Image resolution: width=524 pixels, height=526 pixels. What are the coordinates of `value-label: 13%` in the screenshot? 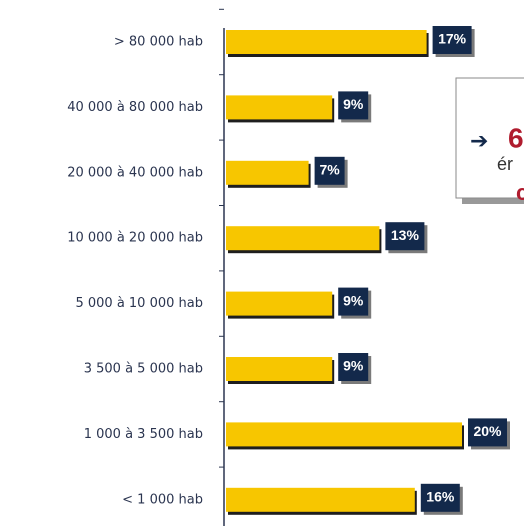 It's located at (405, 235).